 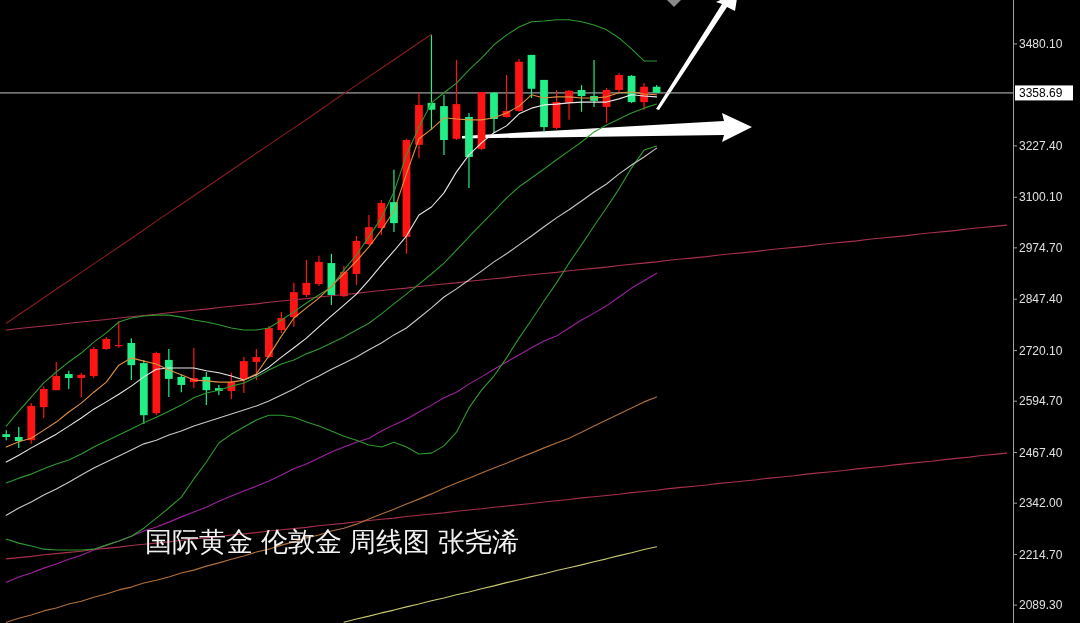 I want to click on y-tick-label: 3227.40, so click(x=1041, y=145).